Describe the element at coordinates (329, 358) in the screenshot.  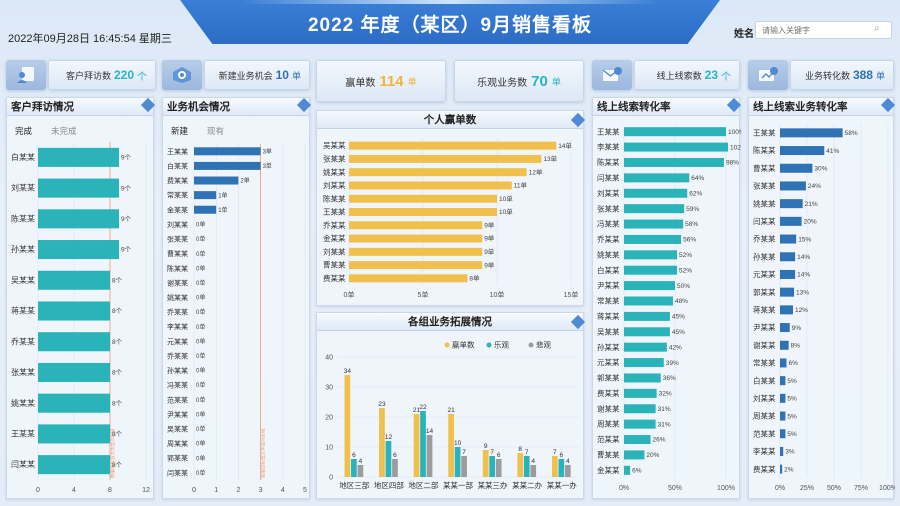
I see `y-tick-label: 40` at that location.